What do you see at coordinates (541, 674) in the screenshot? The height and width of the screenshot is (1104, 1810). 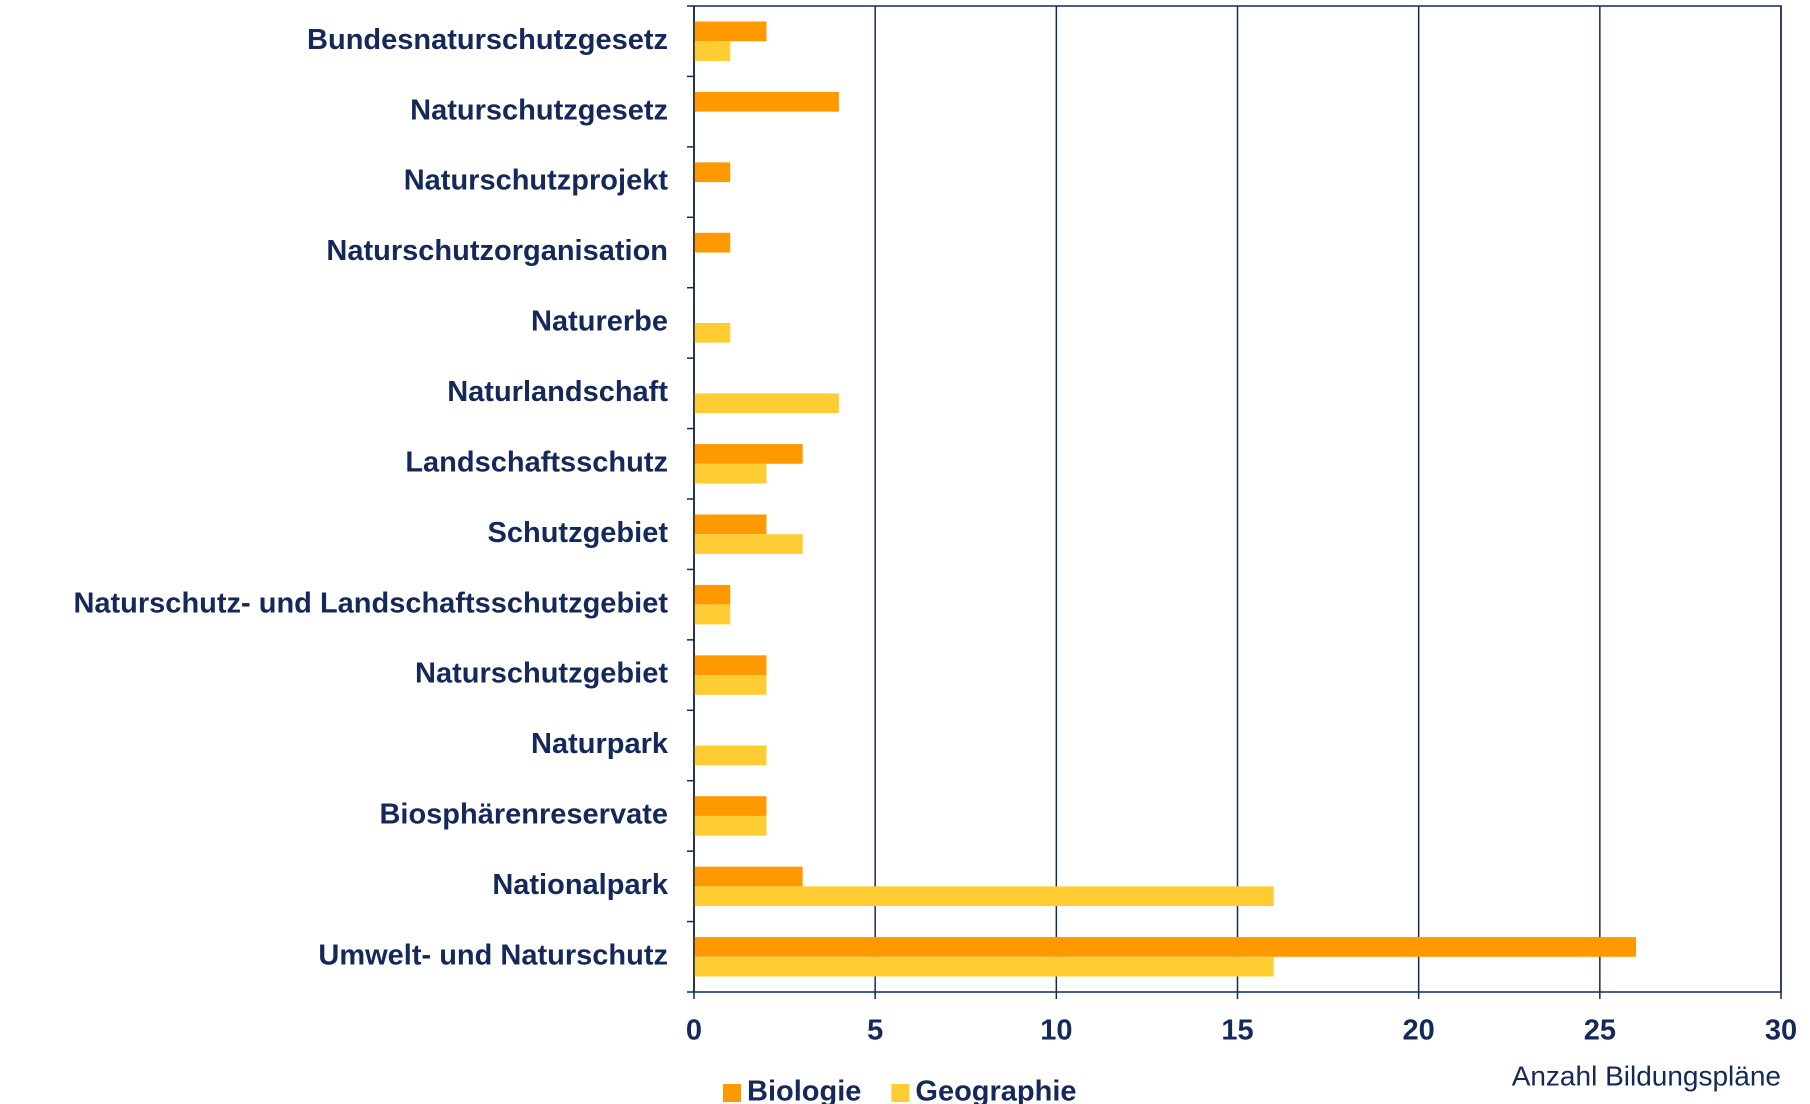 I see `y-tick-label: Naturschutzgebiet` at bounding box center [541, 674].